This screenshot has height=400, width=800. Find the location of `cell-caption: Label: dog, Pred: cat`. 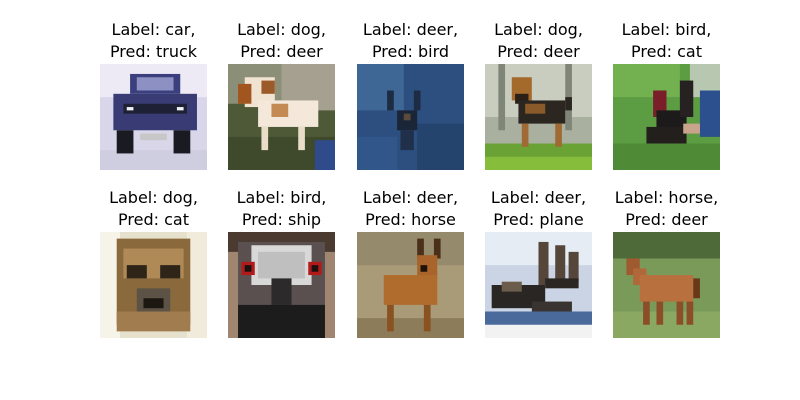

cell-caption: Label: dog, Pred: cat is located at coordinates (153, 209).